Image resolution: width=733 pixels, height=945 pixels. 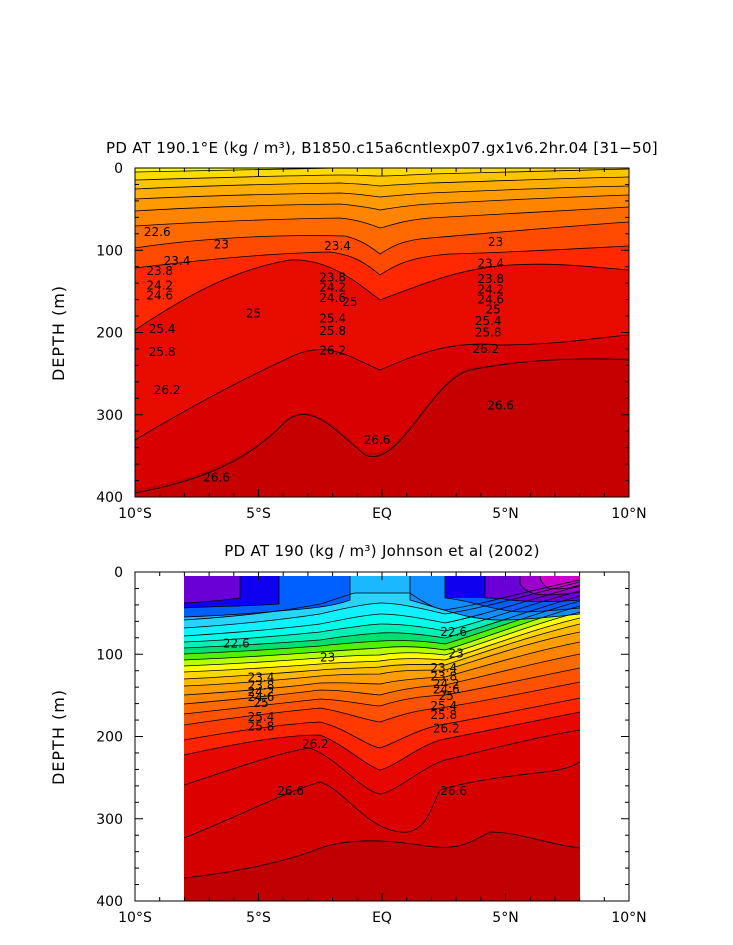 What do you see at coordinates (135, 514) in the screenshot?
I see `panel-top-xtick-label: 10°S` at bounding box center [135, 514].